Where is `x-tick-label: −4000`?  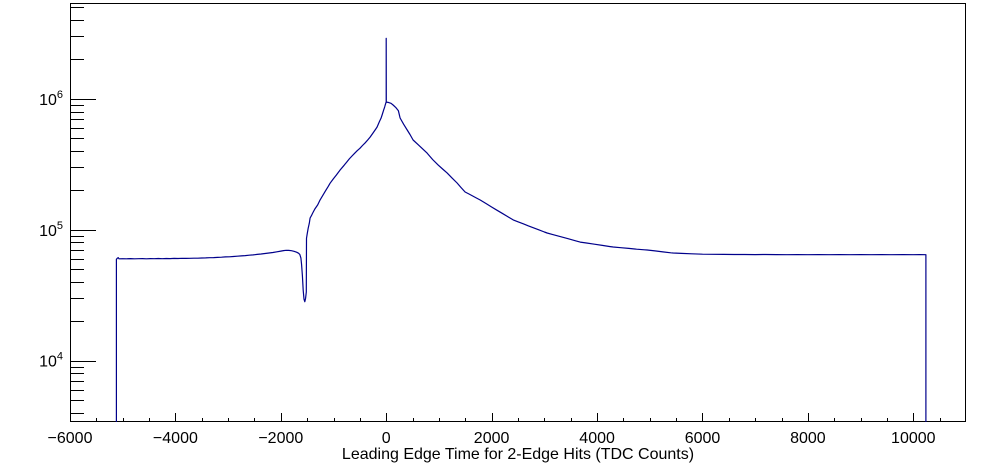 x-tick-label: −4000 is located at coordinates (175, 438).